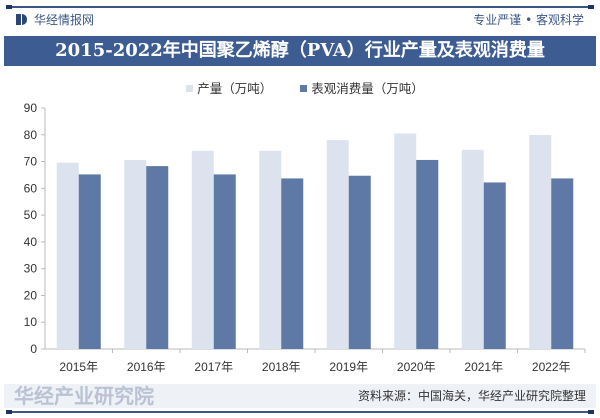 The height and width of the screenshot is (418, 600). What do you see at coordinates (528, 20) in the screenshot?
I see `slogan: 专业严谨 • 客观科学` at bounding box center [528, 20].